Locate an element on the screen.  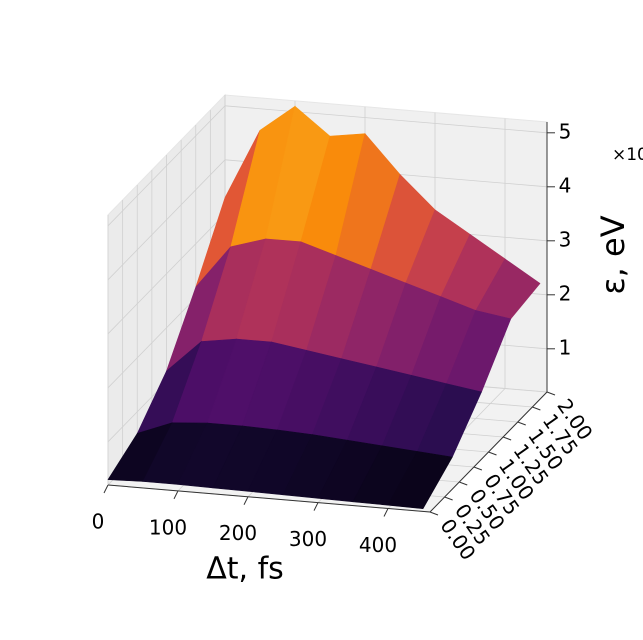
x-axis is located at coordinates (269, 498).